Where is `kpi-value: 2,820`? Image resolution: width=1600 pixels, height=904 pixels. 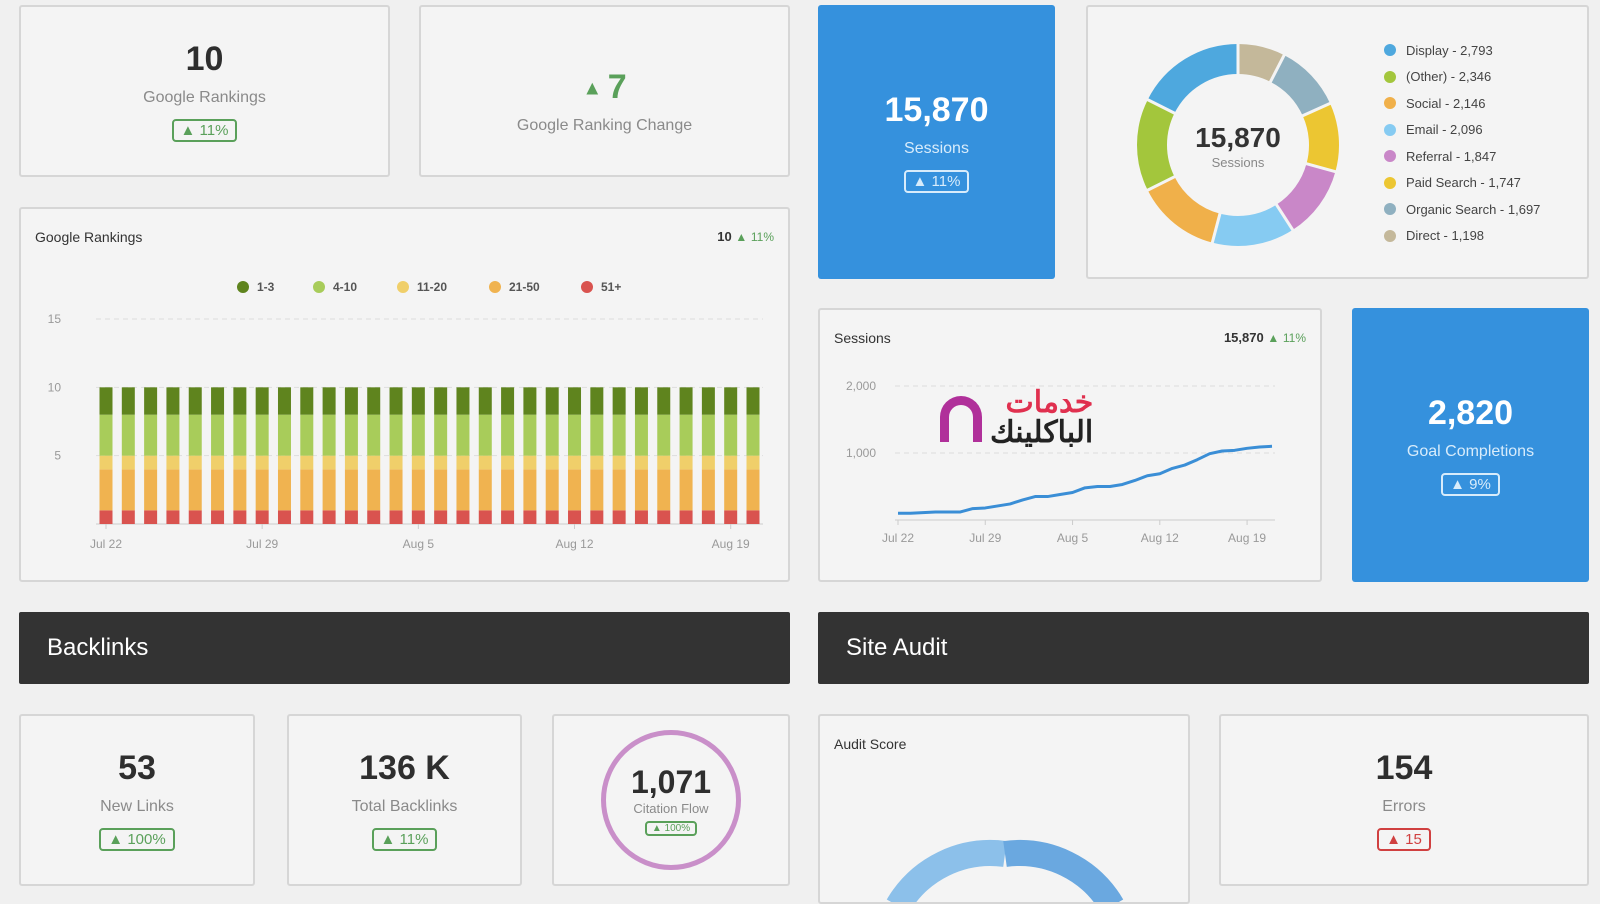
kpi-value: 2,820 is located at coordinates (1470, 413).